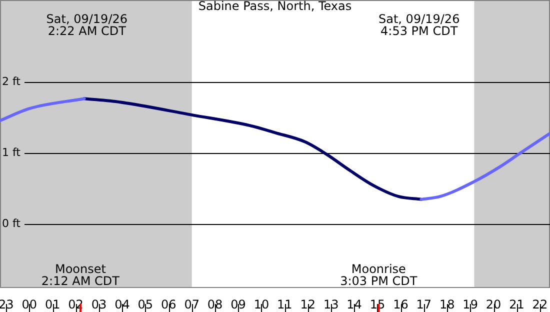  What do you see at coordinates (470, 304) in the screenshot?
I see `x-tick-label: 19` at bounding box center [470, 304].